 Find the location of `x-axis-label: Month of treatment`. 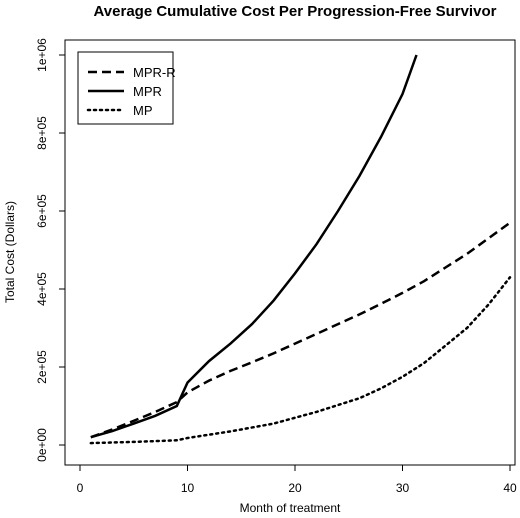

x-axis-label: Month of treatment is located at coordinates (290, 508).